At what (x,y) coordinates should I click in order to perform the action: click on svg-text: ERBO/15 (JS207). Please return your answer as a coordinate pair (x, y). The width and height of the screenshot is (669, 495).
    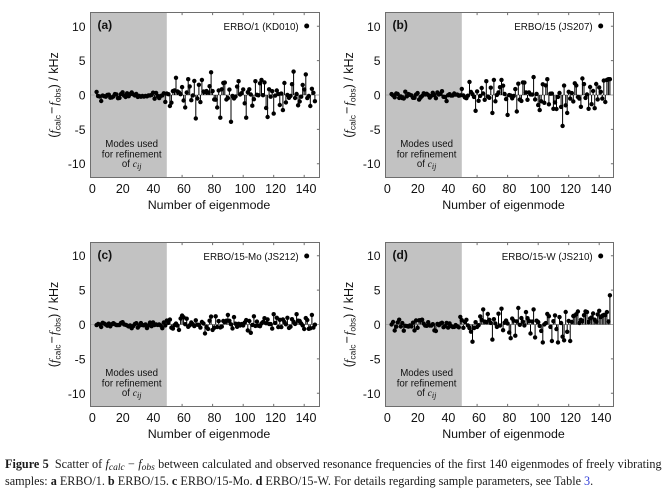
    Looking at the image, I should click on (553, 27).